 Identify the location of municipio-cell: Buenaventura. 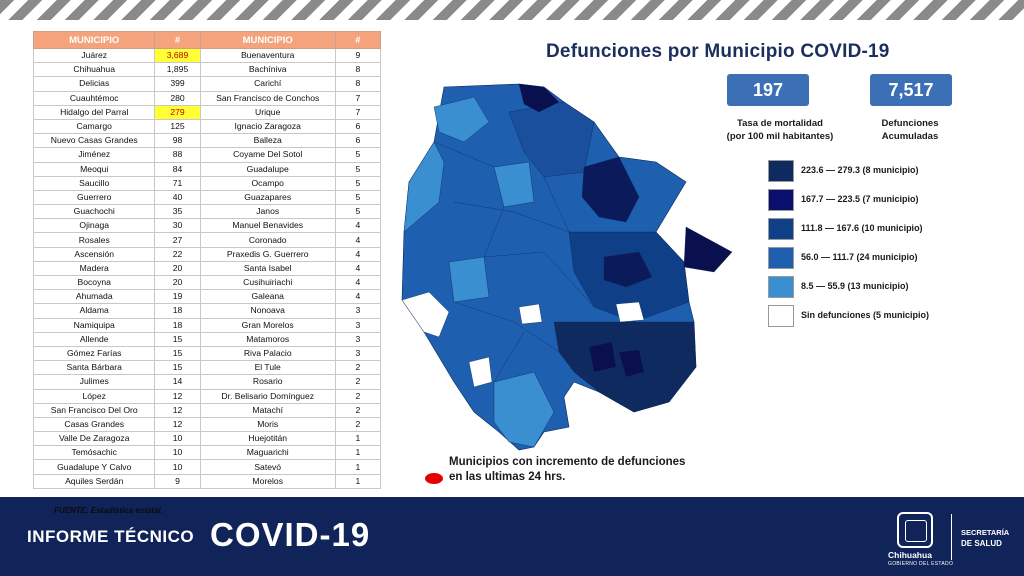
(267, 55).